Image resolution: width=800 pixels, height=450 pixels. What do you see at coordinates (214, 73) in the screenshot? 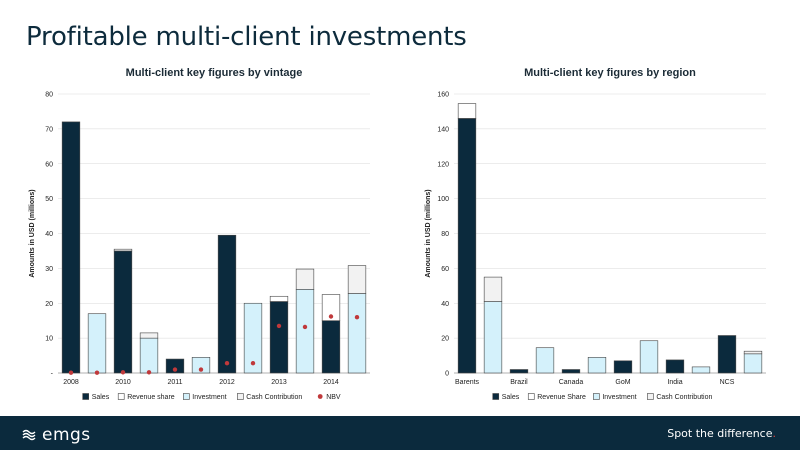
I see `chart-title: Multi-client key figures by vintage` at bounding box center [214, 73].